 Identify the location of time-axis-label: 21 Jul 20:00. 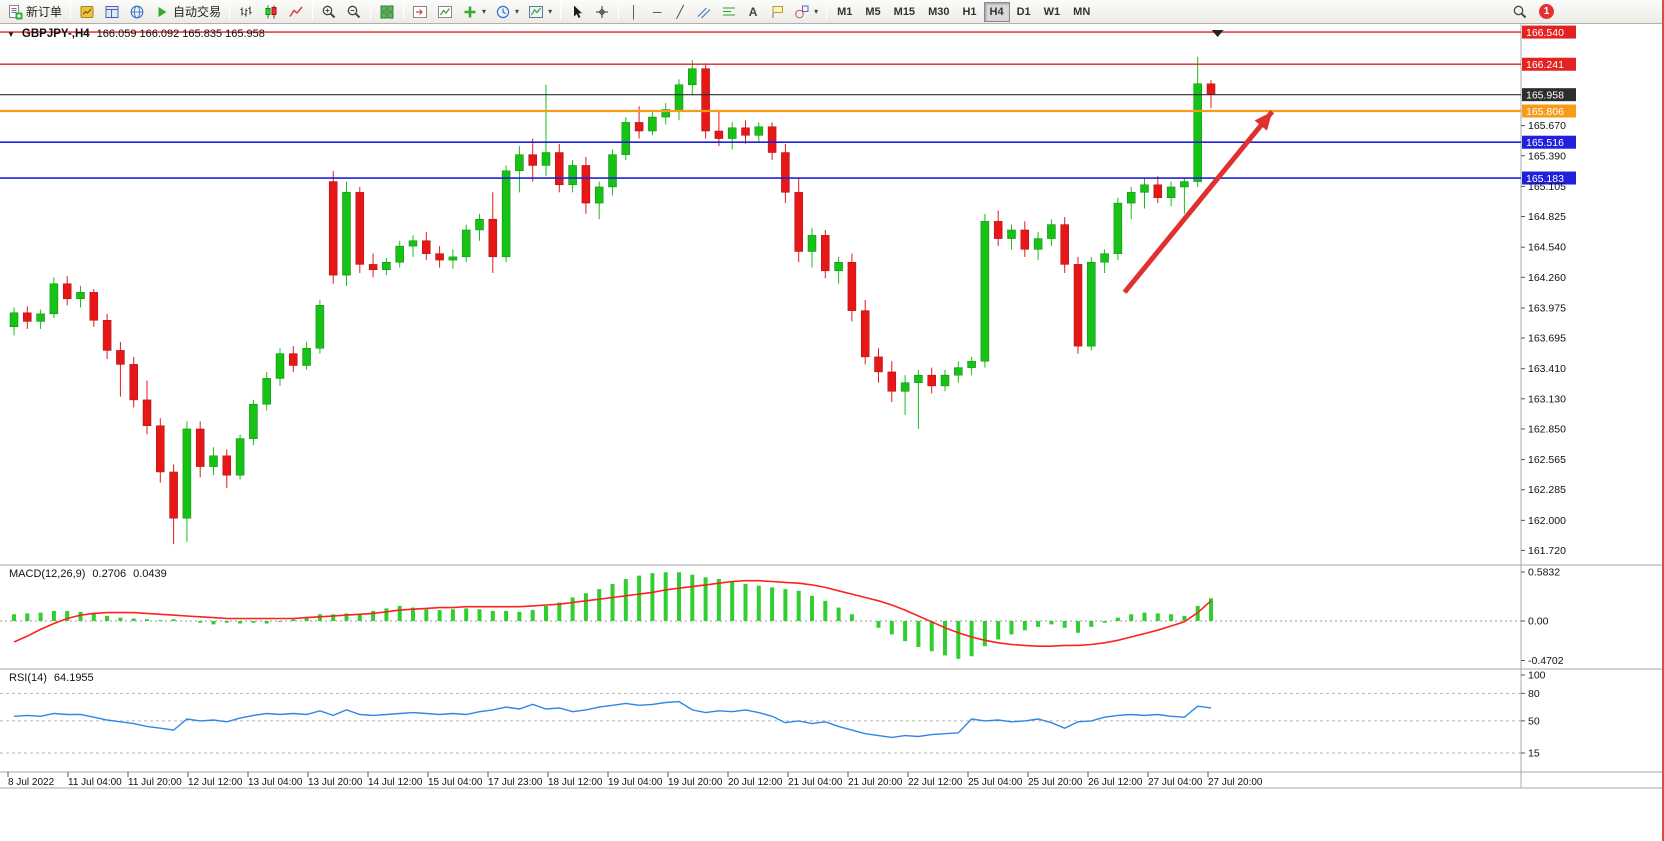
(875, 782).